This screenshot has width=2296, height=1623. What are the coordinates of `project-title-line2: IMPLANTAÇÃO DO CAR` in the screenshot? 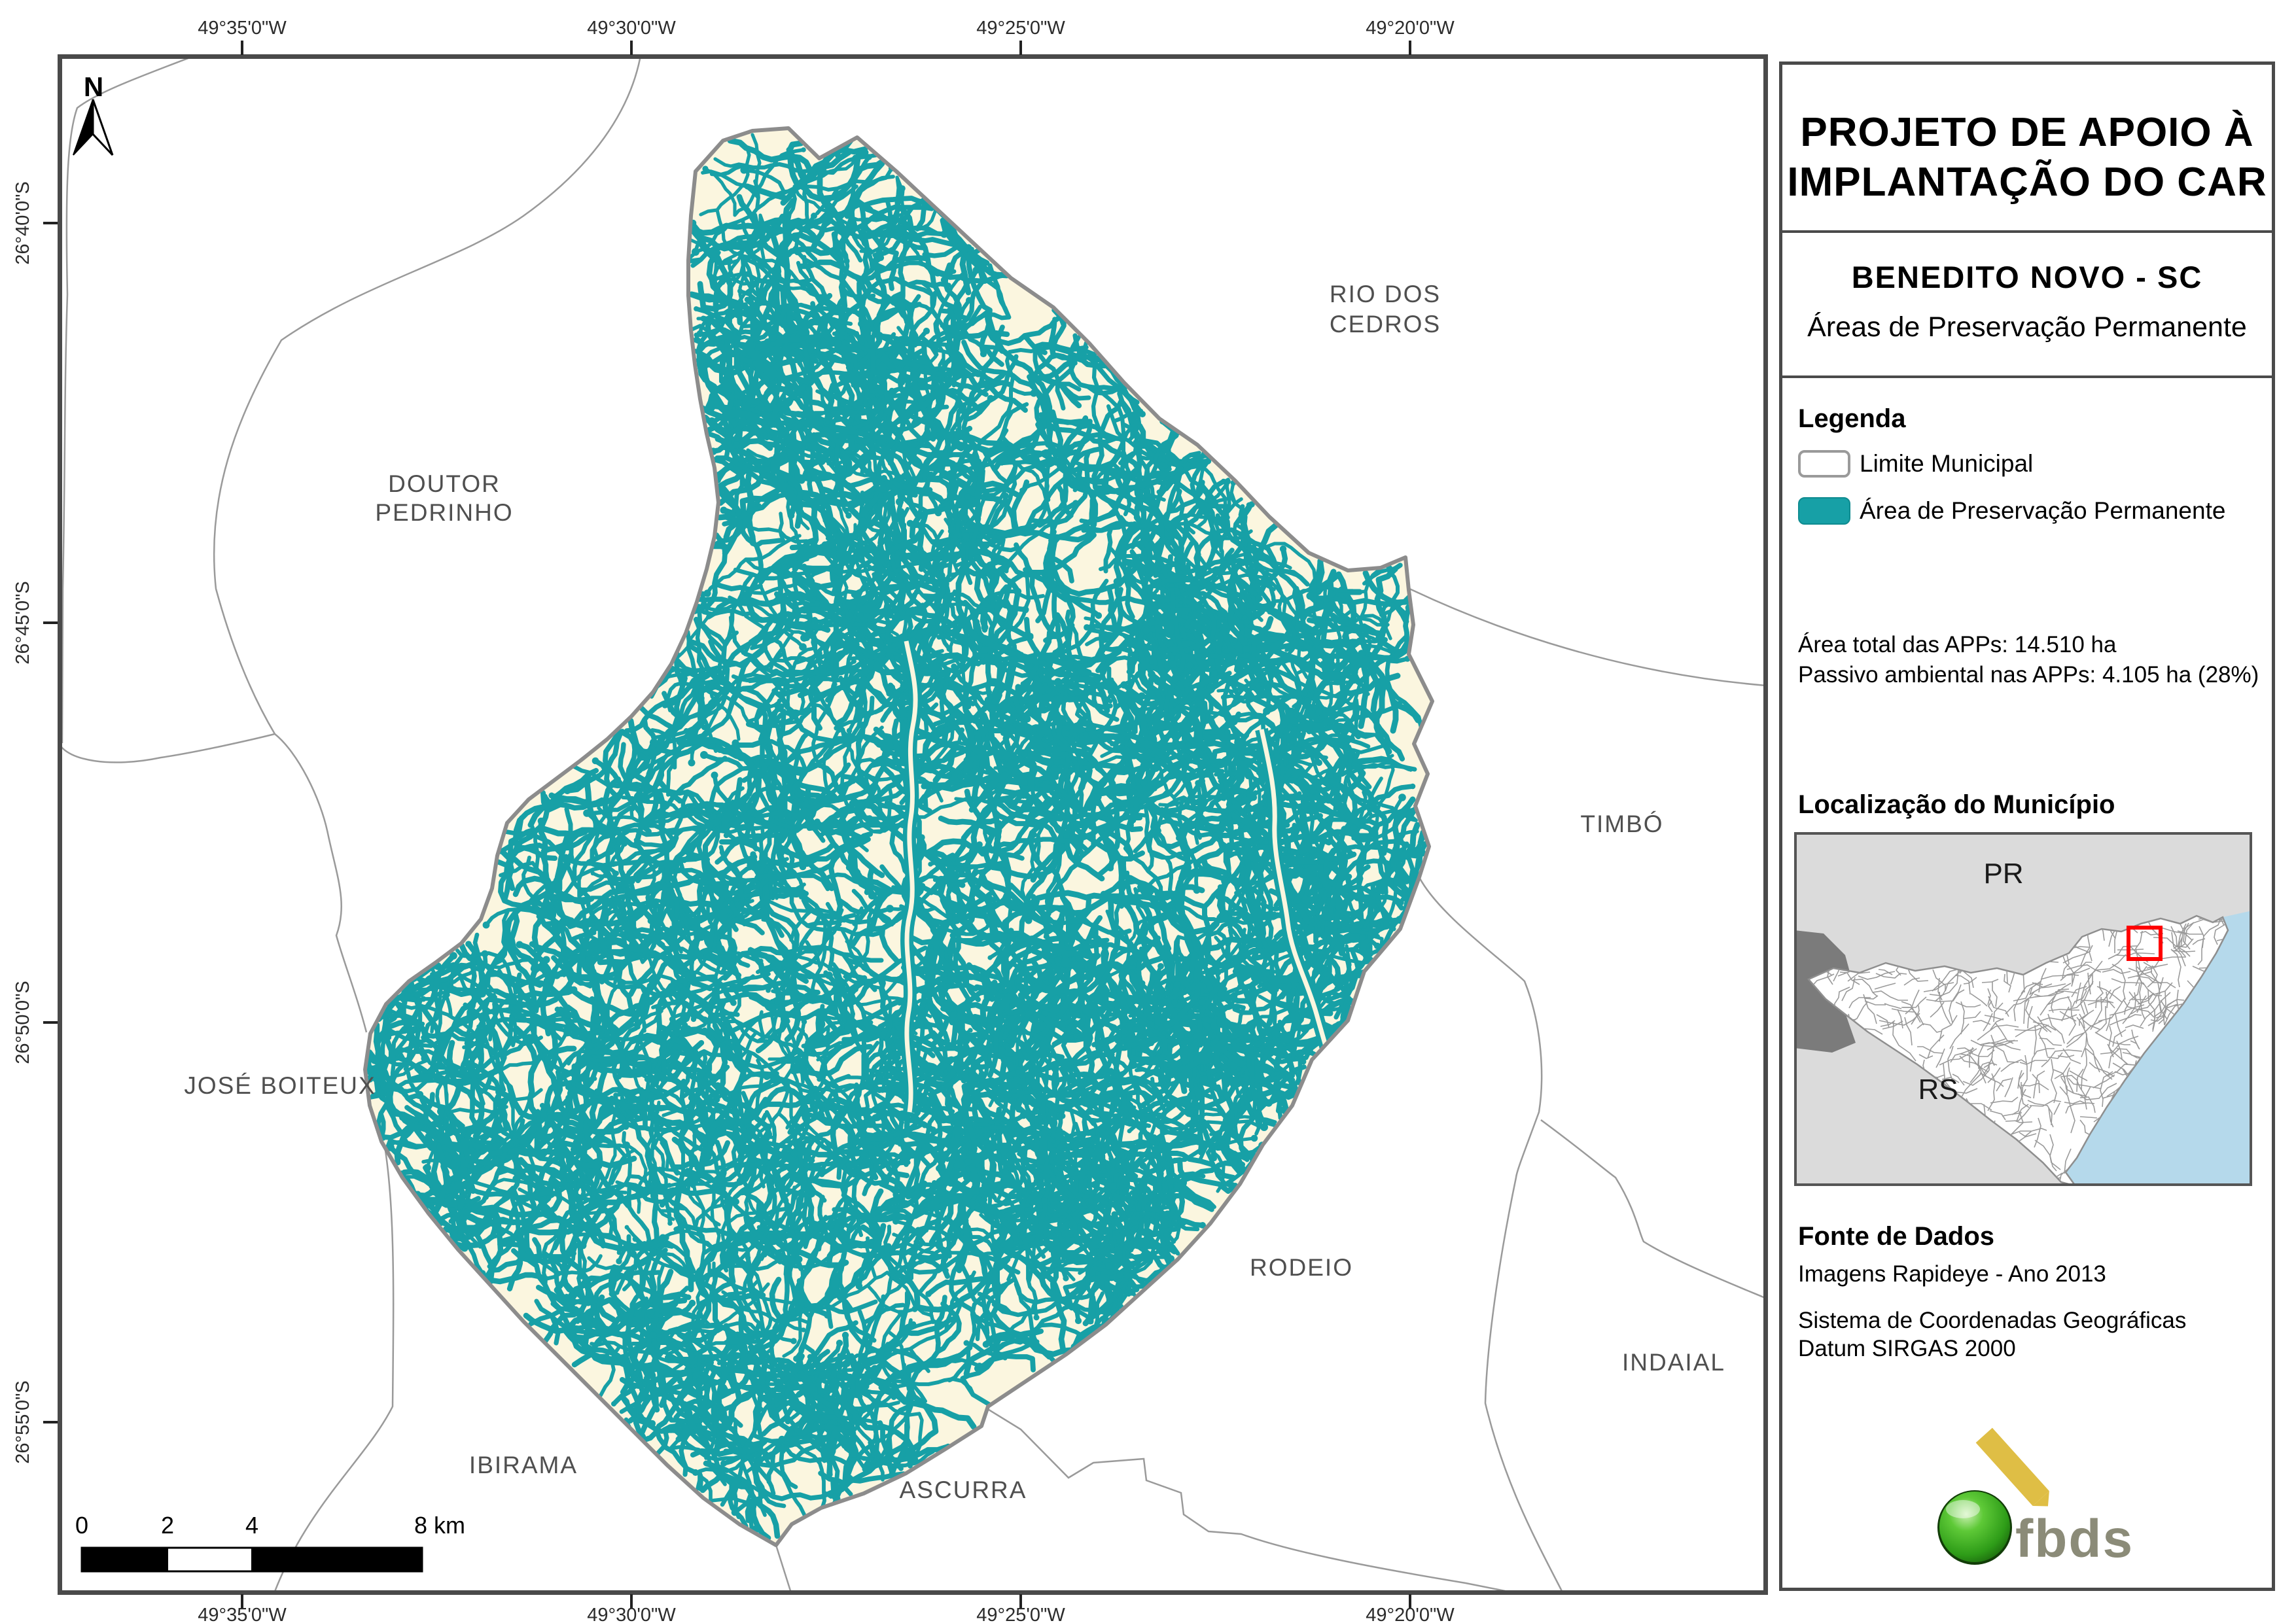 It's located at (2027, 182).